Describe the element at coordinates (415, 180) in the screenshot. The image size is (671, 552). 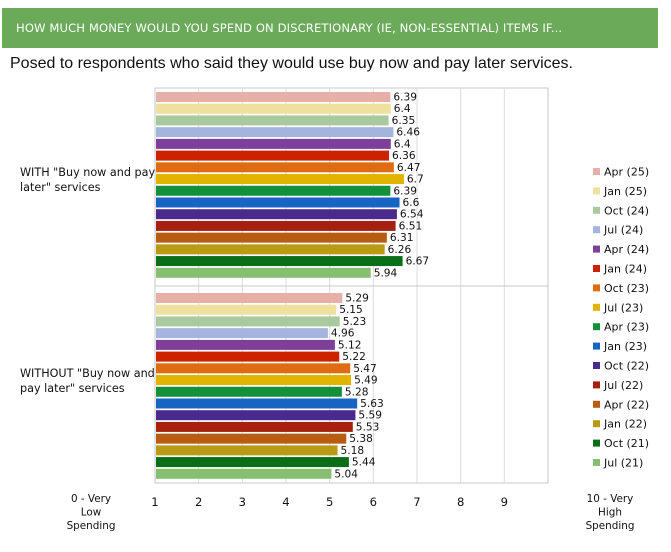
I see `data-label: 6.7` at that location.